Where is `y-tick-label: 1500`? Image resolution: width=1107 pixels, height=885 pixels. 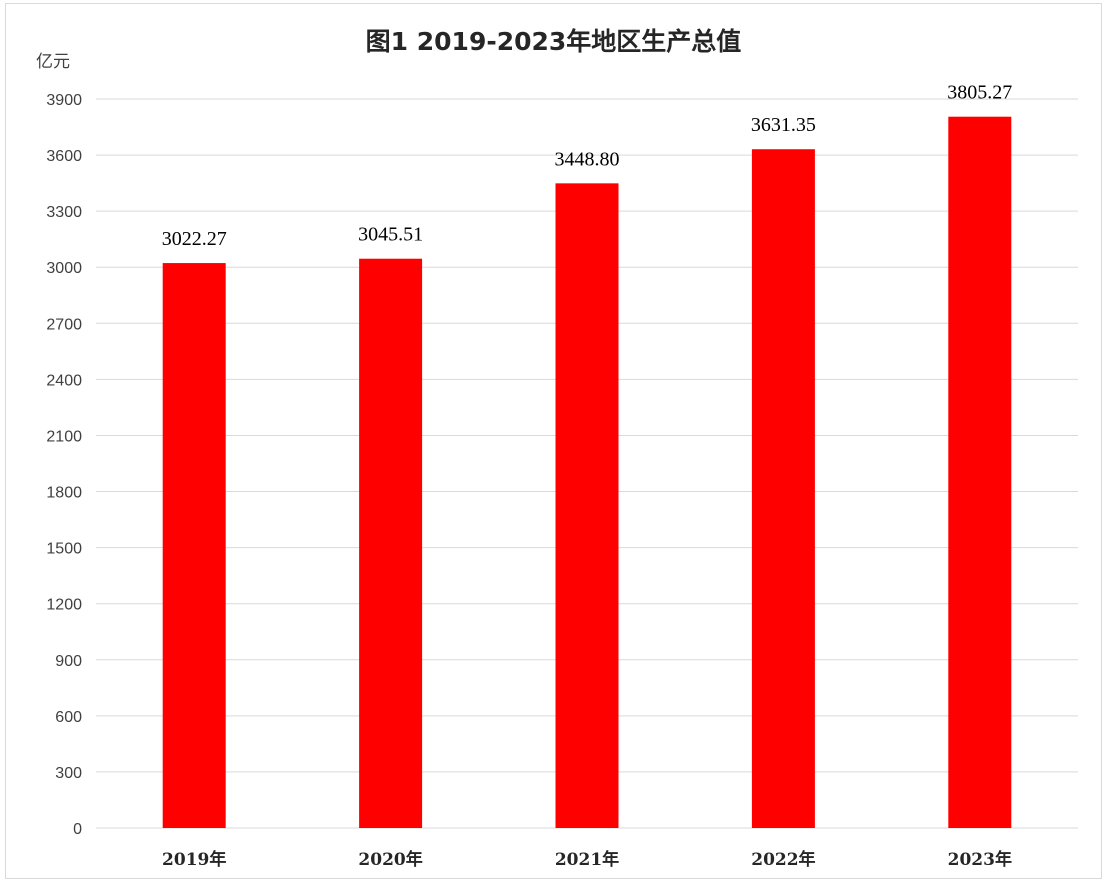 y-tick-label: 1500 is located at coordinates (64, 549).